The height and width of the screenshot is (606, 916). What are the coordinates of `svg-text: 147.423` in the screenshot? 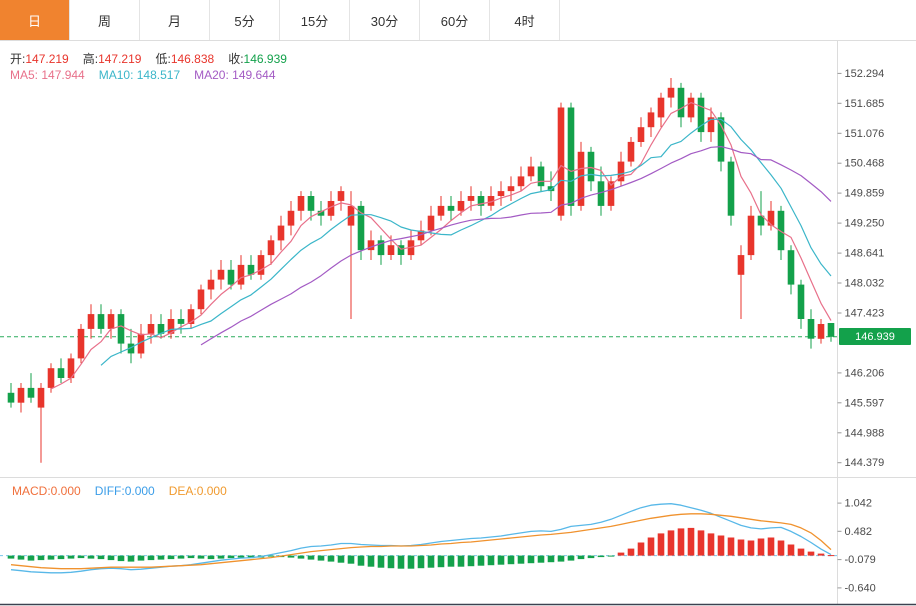 It's located at (865, 314).